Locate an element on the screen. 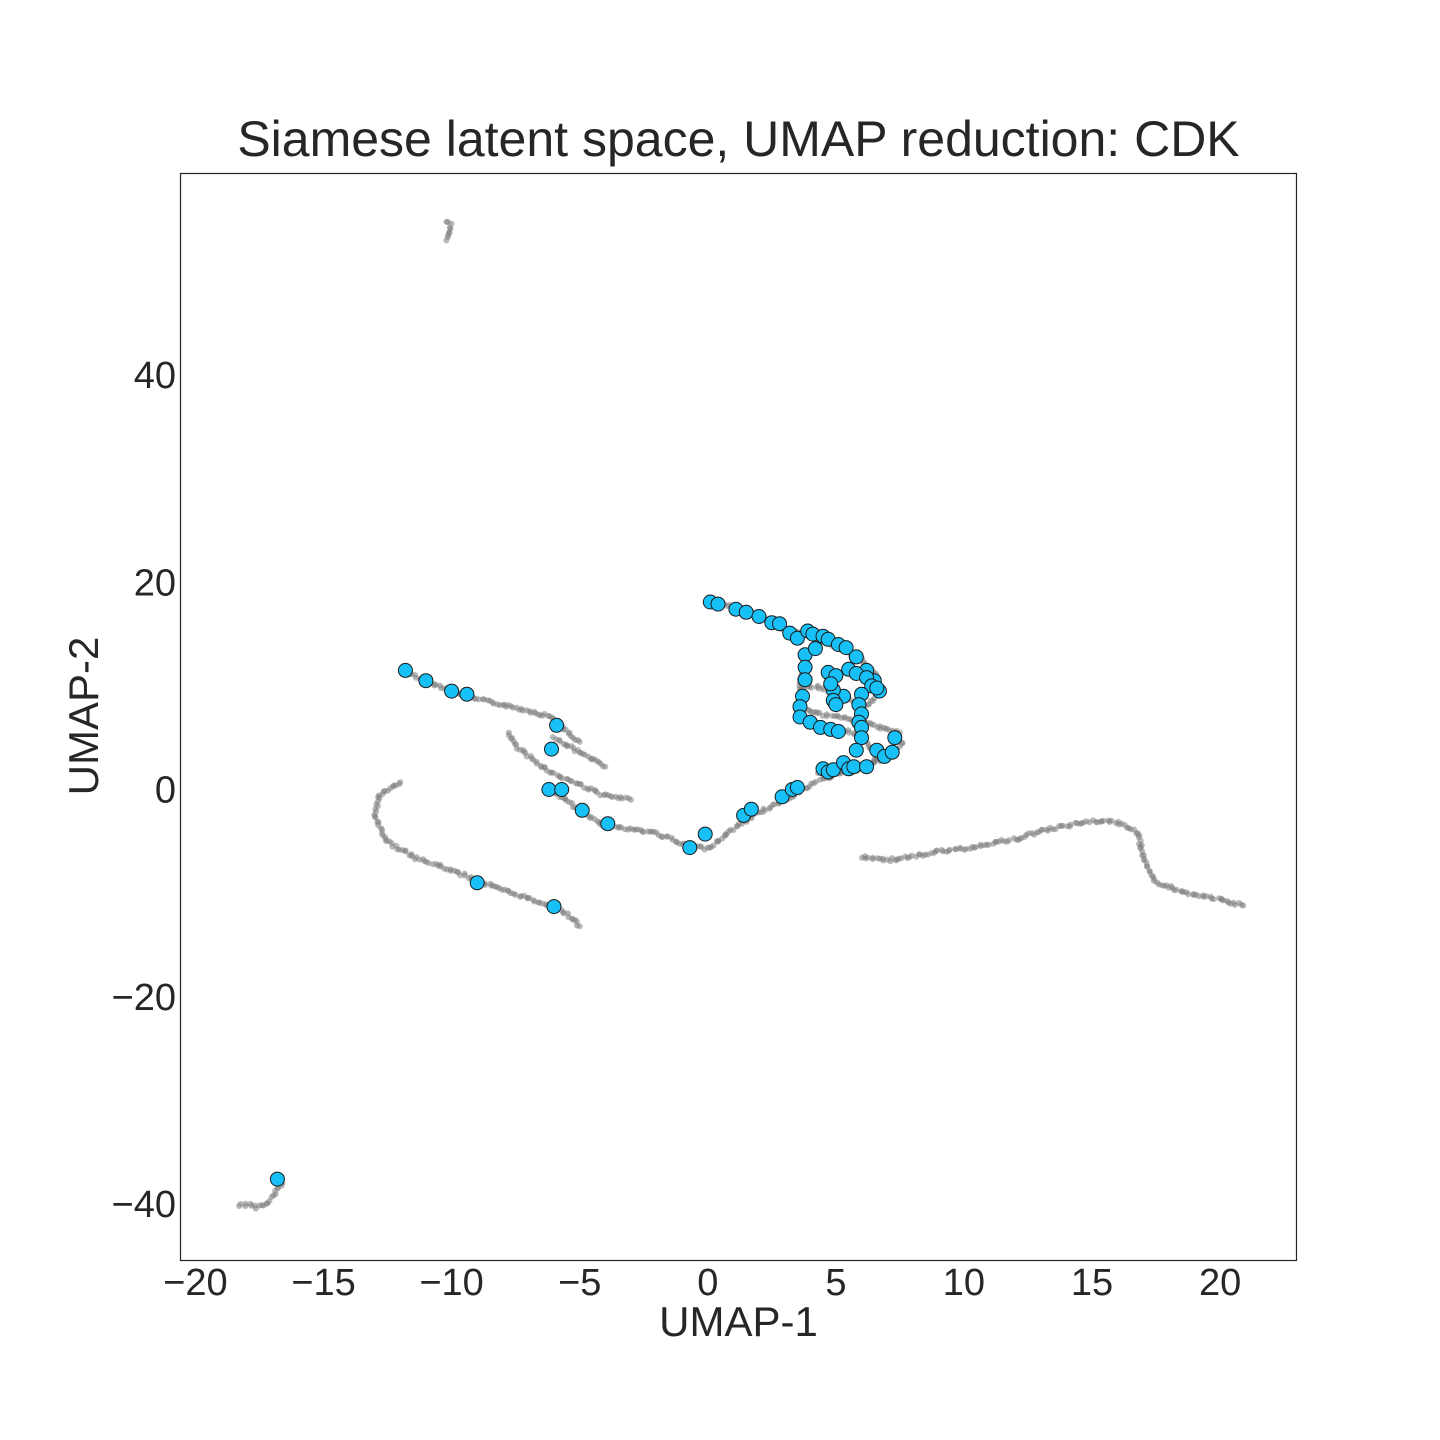 This screenshot has height=1440, width=1440. x-tick-label: 10 is located at coordinates (964, 1283).